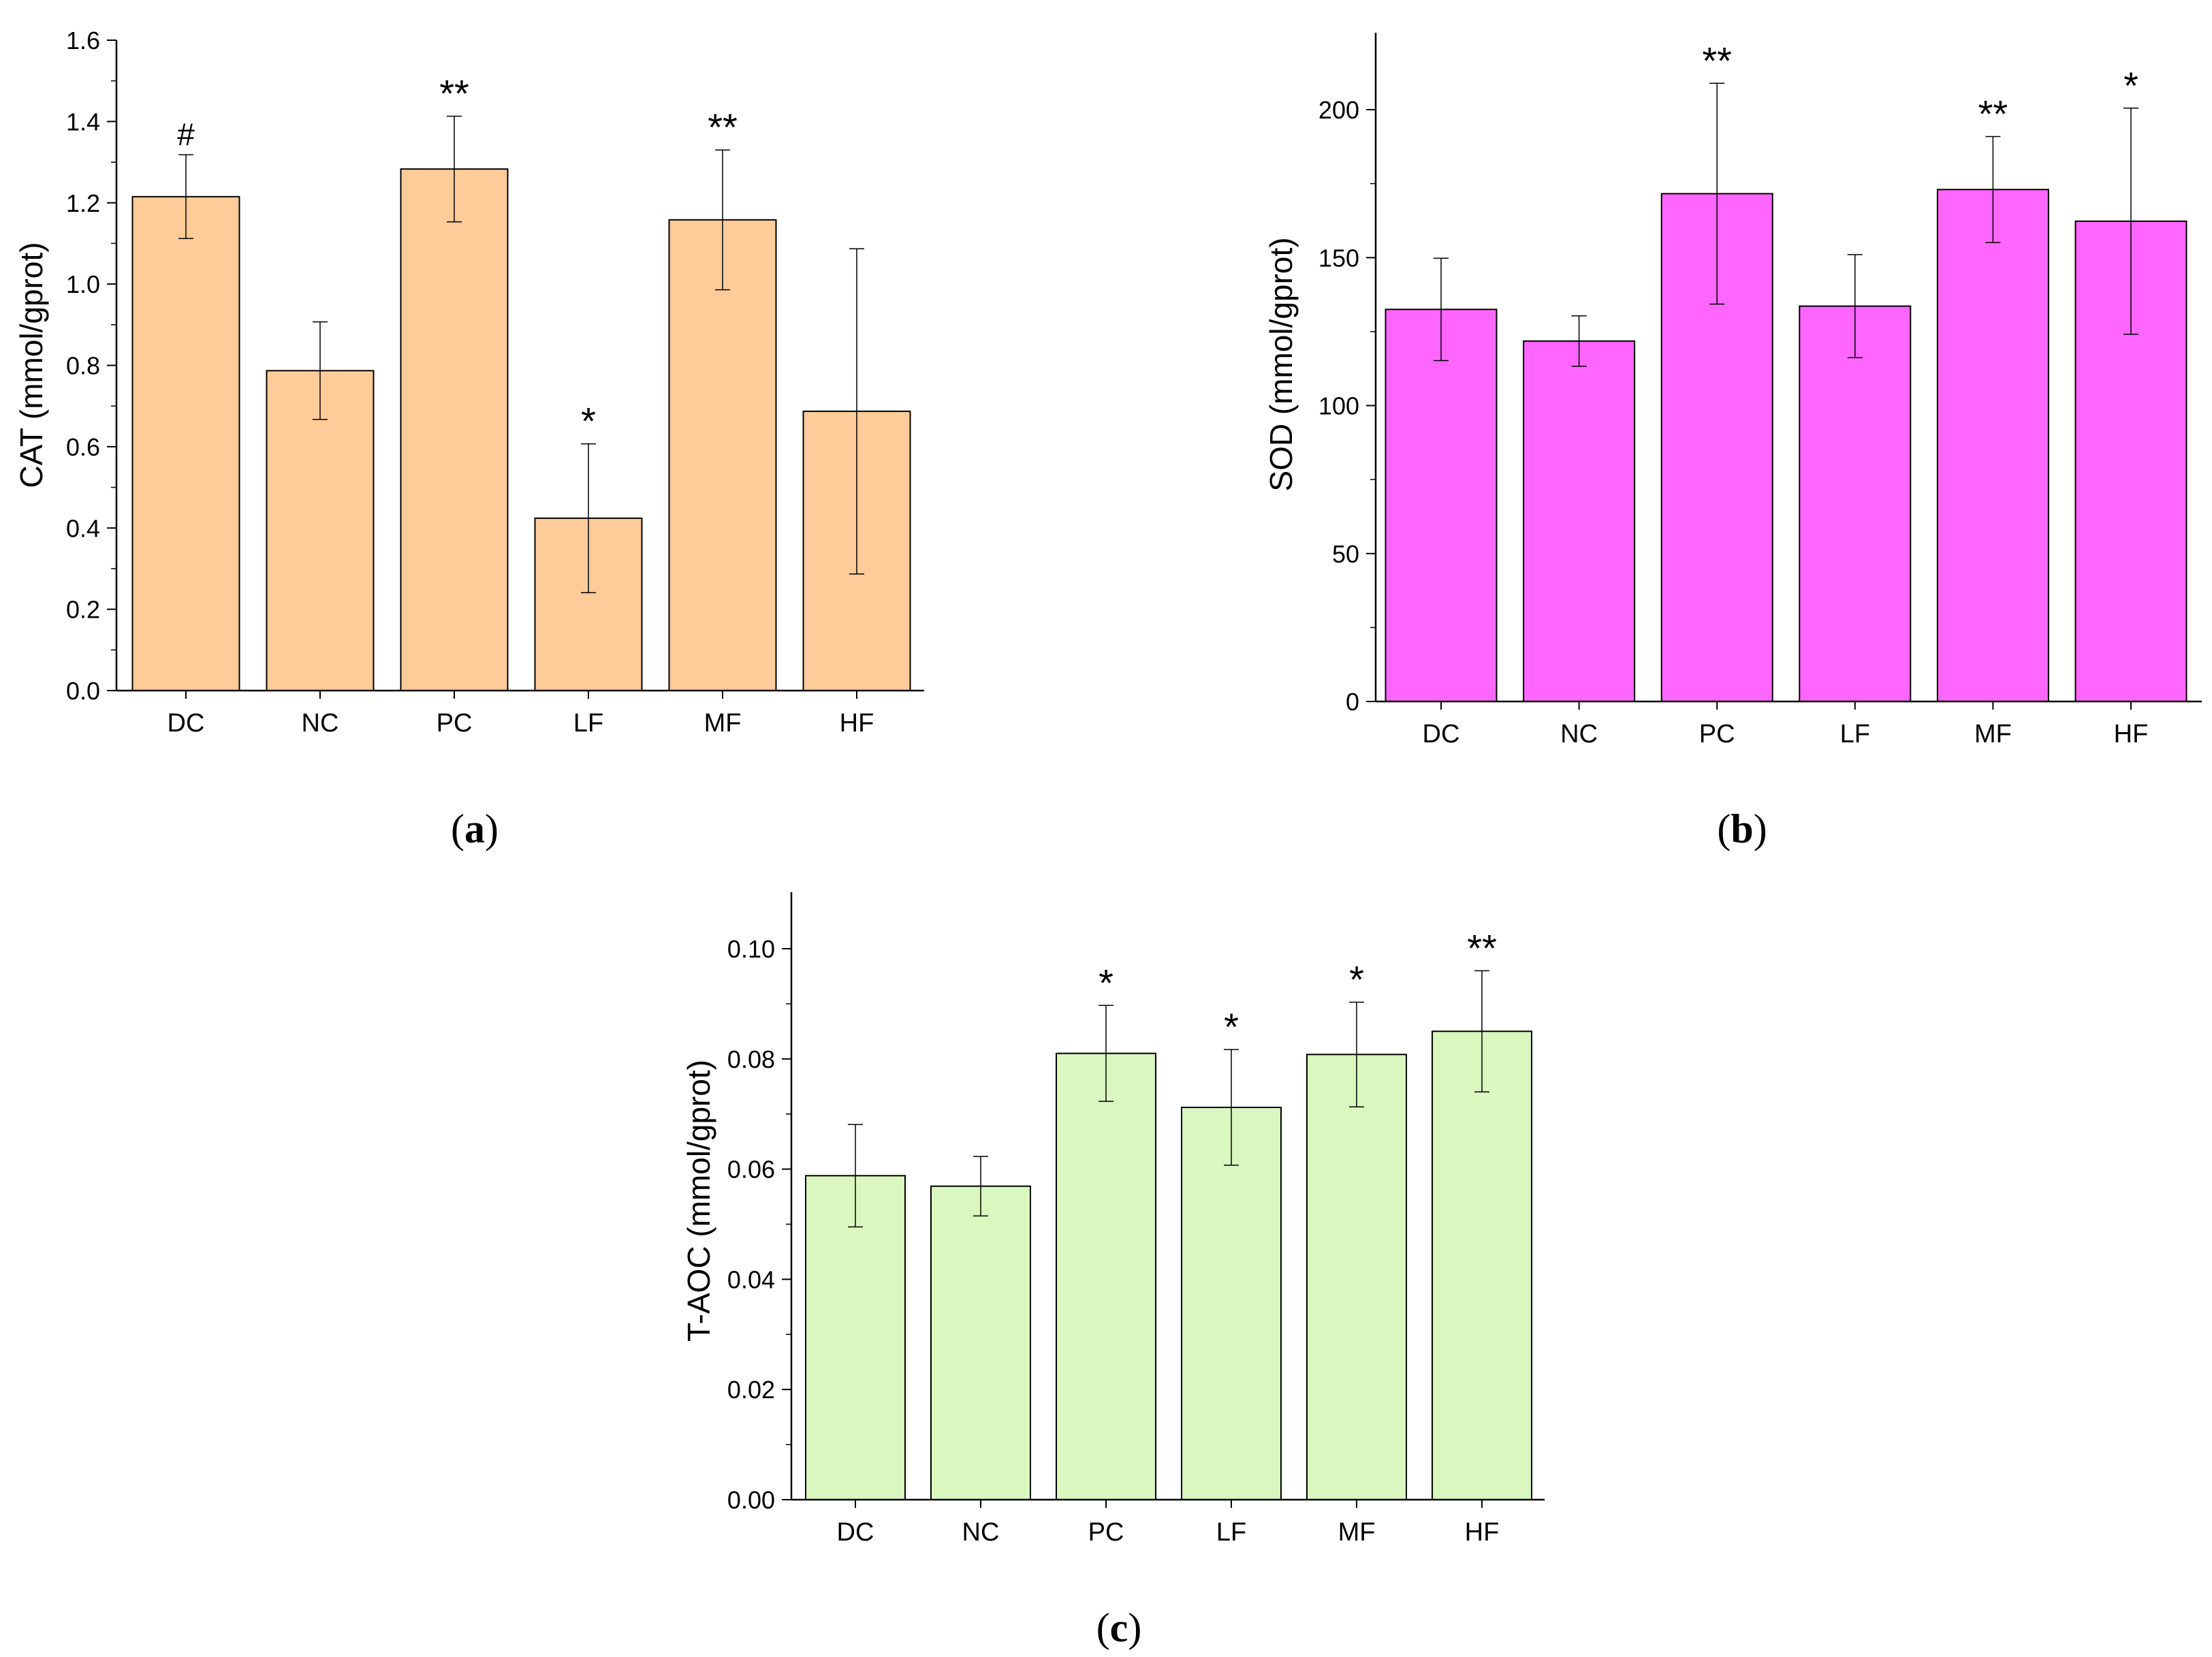 Image resolution: width=2212 pixels, height=1657 pixels. What do you see at coordinates (1106, 982) in the screenshot?
I see `panel-c-annotation-pc: *` at bounding box center [1106, 982].